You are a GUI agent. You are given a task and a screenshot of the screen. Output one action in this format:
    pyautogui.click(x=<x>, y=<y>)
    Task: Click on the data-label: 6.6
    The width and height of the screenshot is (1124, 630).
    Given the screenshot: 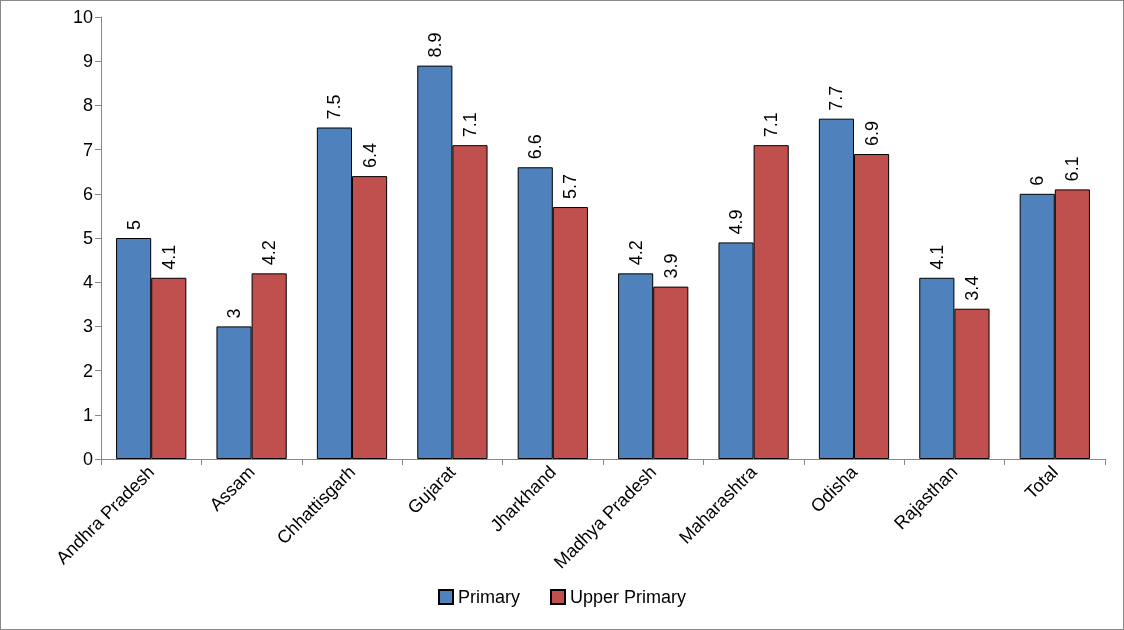 What is the action you would take?
    pyautogui.click(x=535, y=147)
    